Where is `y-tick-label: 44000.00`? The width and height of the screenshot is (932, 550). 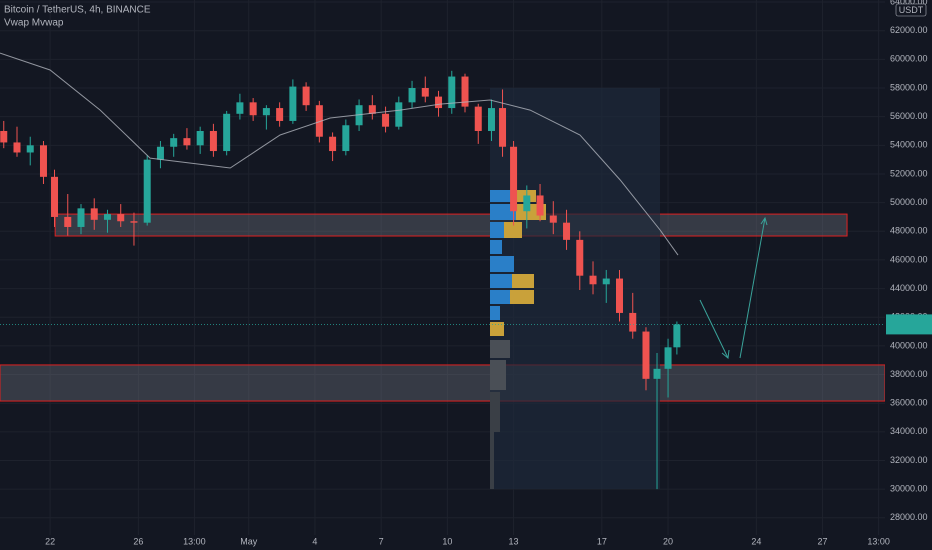 y-tick-label: 44000.00 is located at coordinates (909, 288).